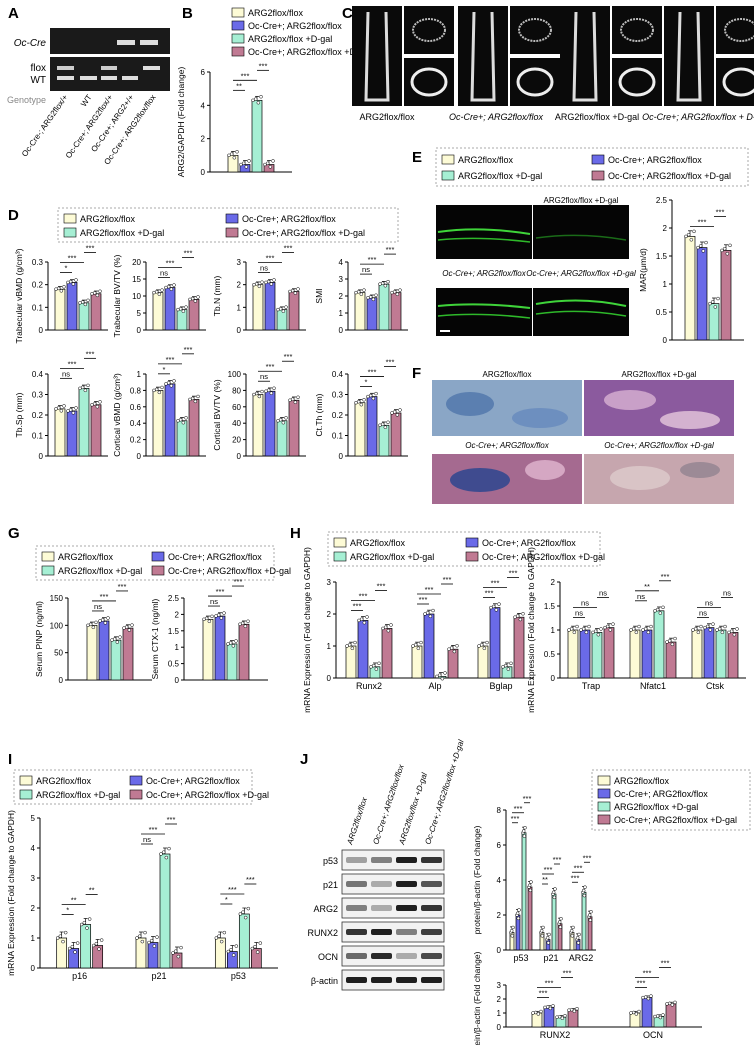  I want to click on y-tick-label: 8, so click(499, 810).